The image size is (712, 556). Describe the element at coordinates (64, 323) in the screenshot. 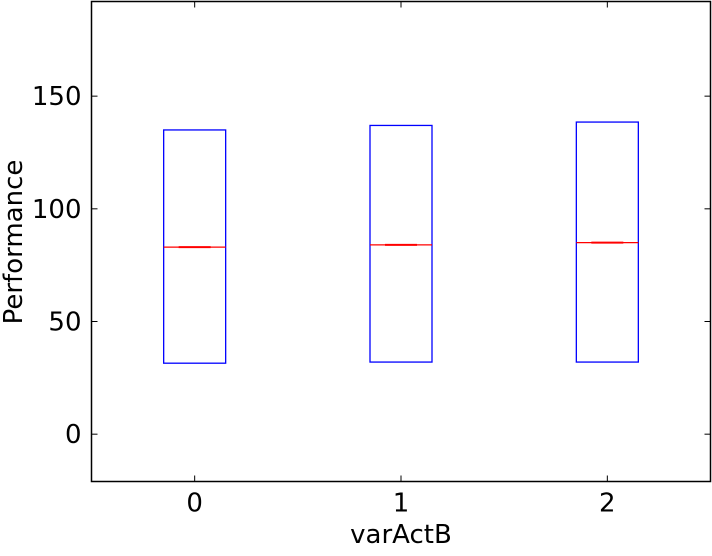

I see `y-tick-label-50: 50` at that location.